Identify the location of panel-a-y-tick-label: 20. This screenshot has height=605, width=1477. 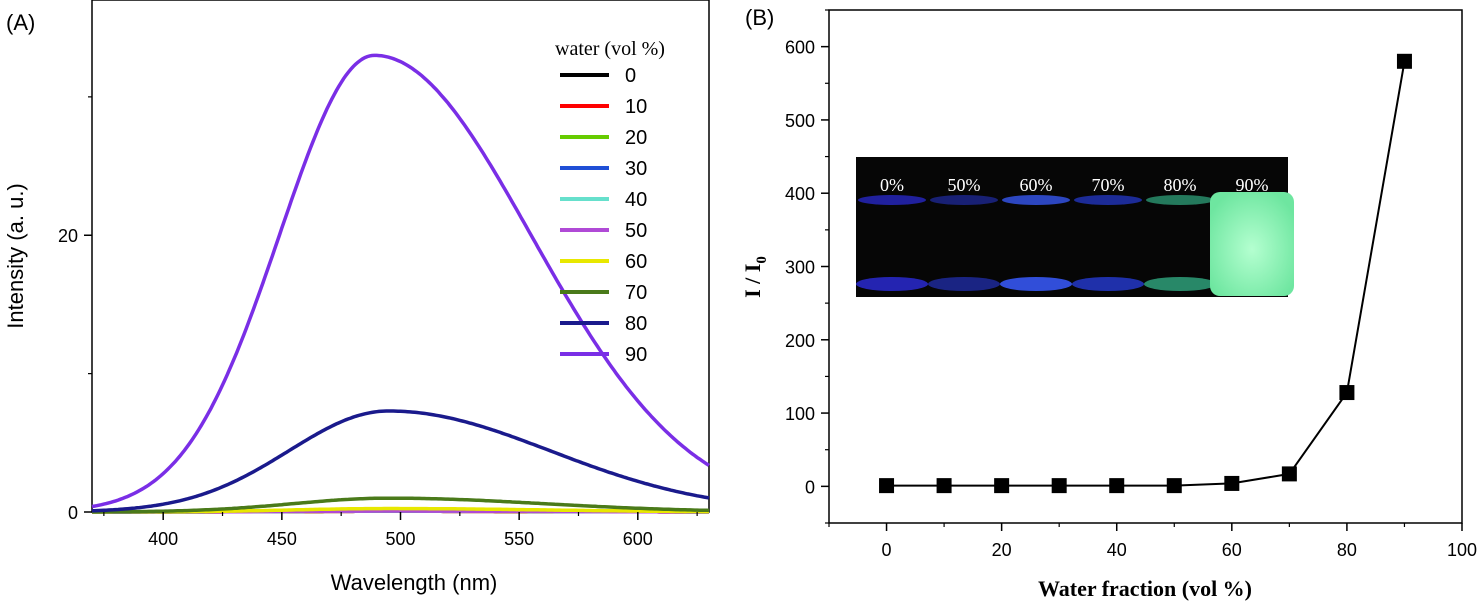
(68, 236).